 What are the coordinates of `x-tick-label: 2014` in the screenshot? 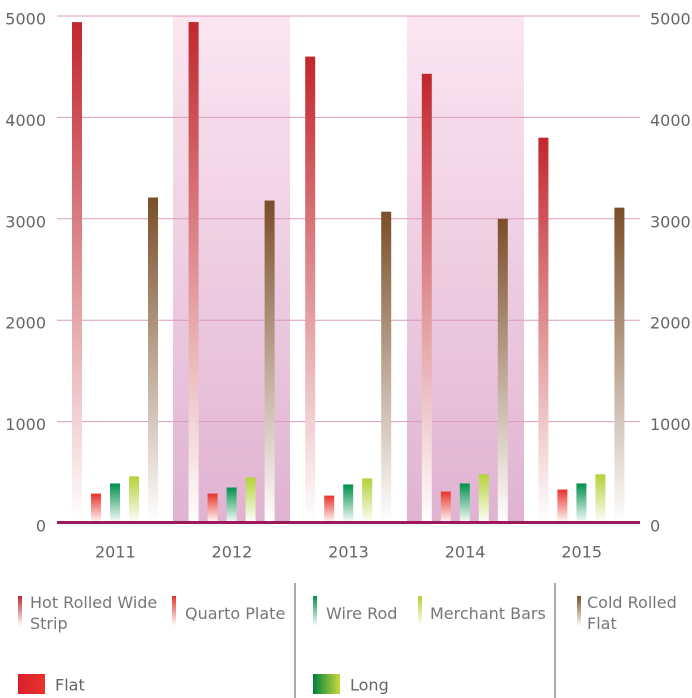 It's located at (465, 552).